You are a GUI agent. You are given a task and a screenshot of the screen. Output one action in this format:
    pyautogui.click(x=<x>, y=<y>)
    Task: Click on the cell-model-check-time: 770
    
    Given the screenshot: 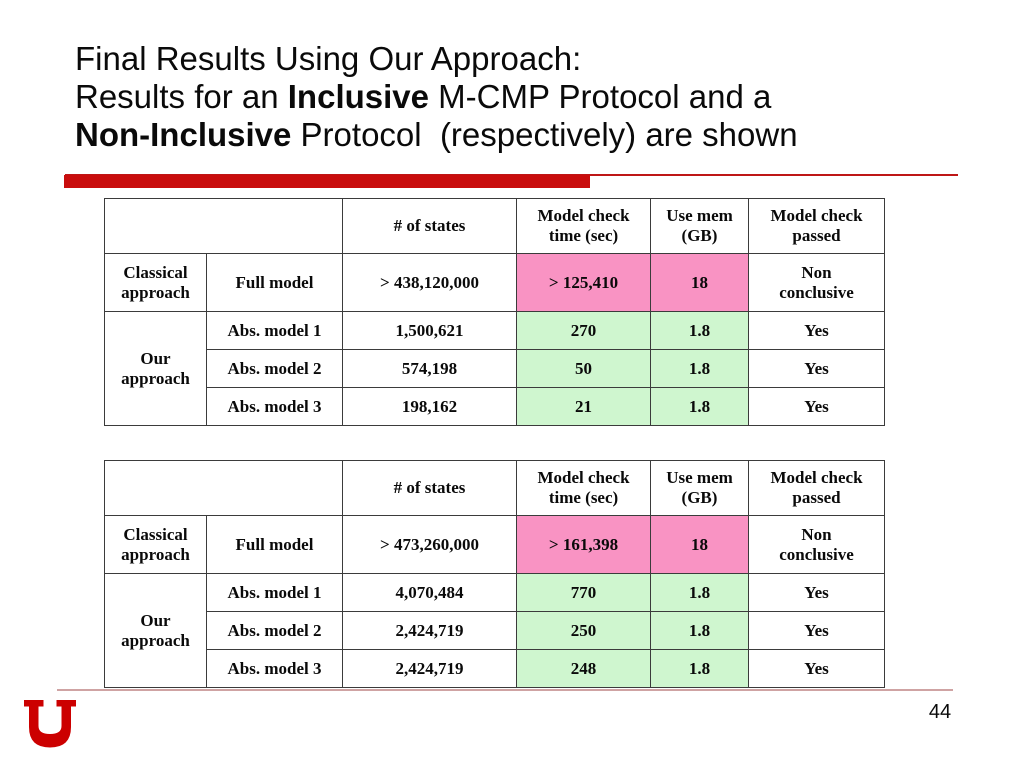 What is the action you would take?
    pyautogui.click(x=583, y=592)
    